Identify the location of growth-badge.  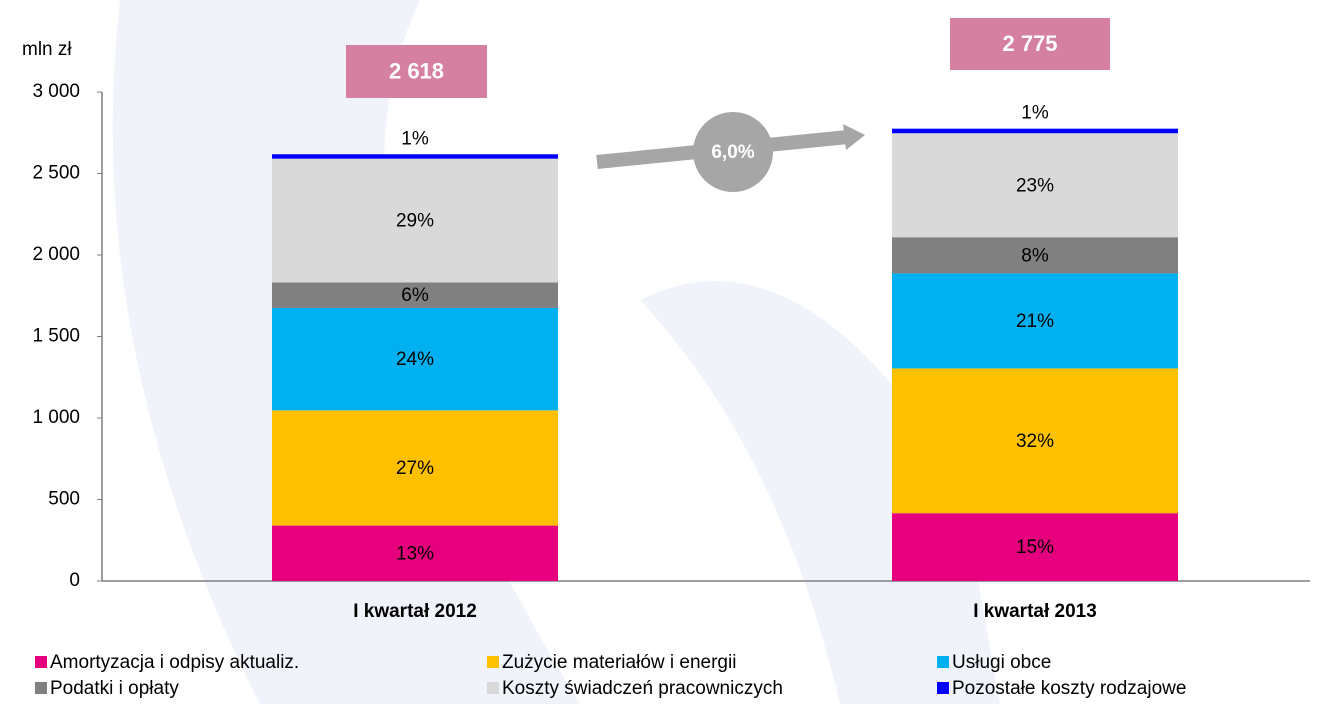
(733, 152).